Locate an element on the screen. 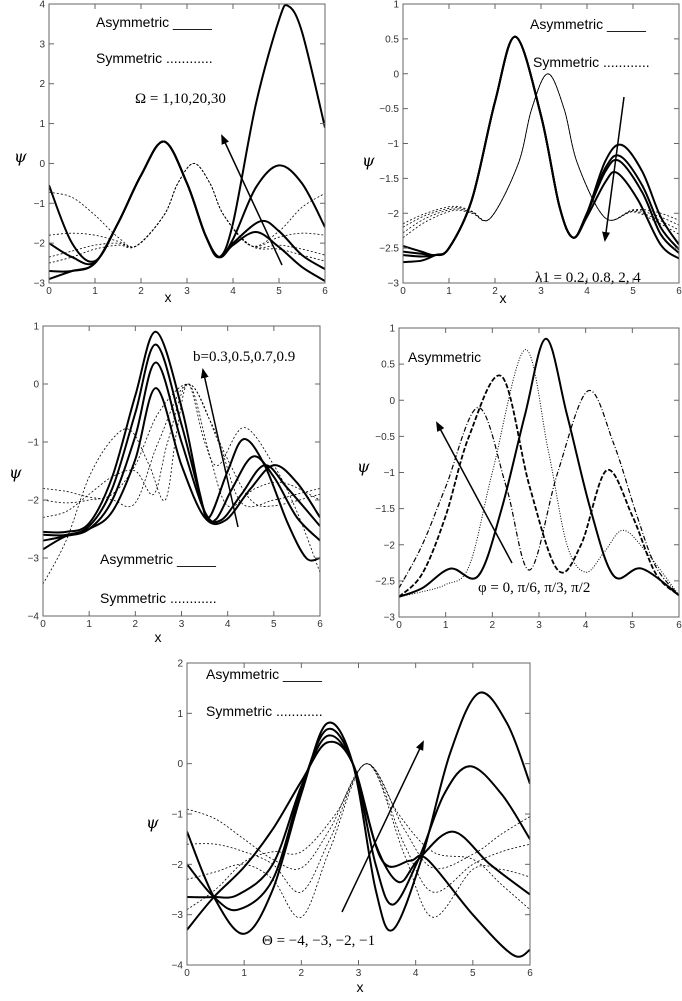 The width and height of the screenshot is (682, 1001). series-line-solid is located at coordinates (539, 467).